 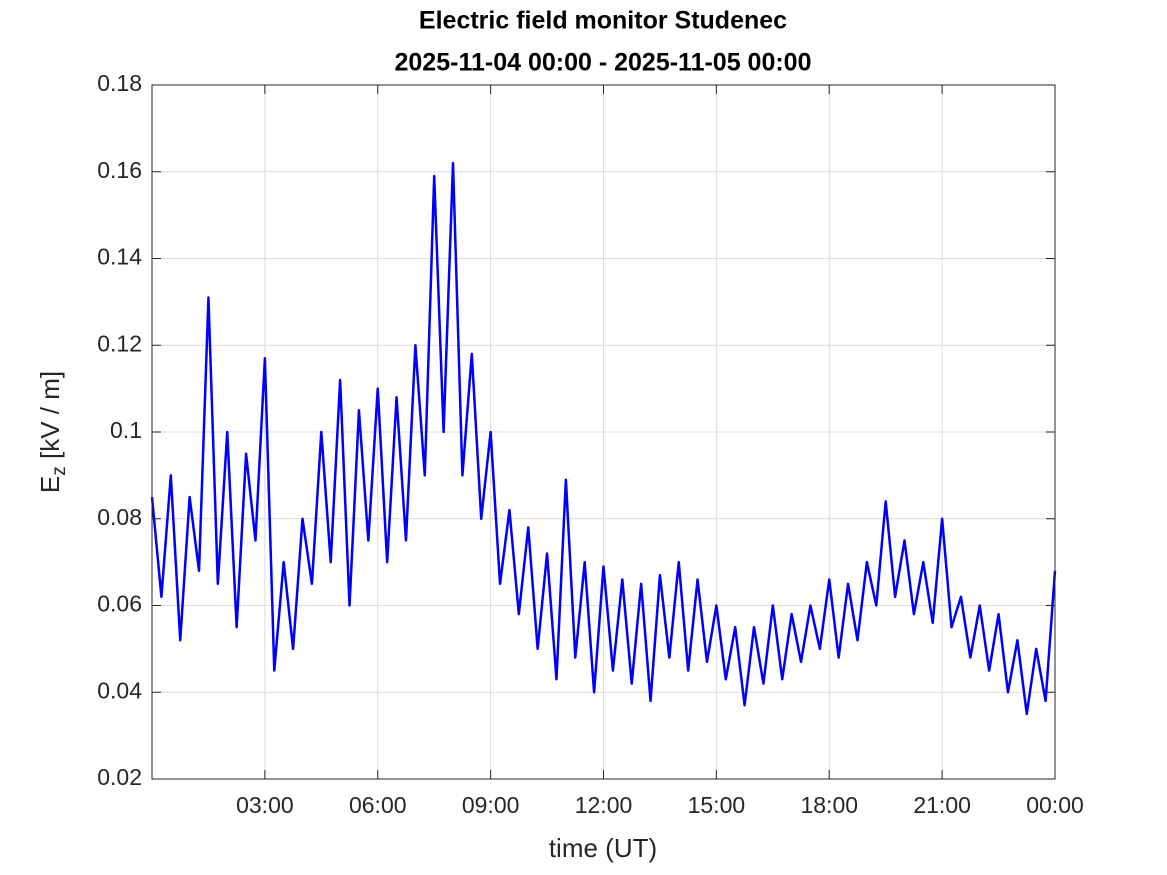 What do you see at coordinates (378, 805) in the screenshot?
I see `x-tick-label: 06:00` at bounding box center [378, 805].